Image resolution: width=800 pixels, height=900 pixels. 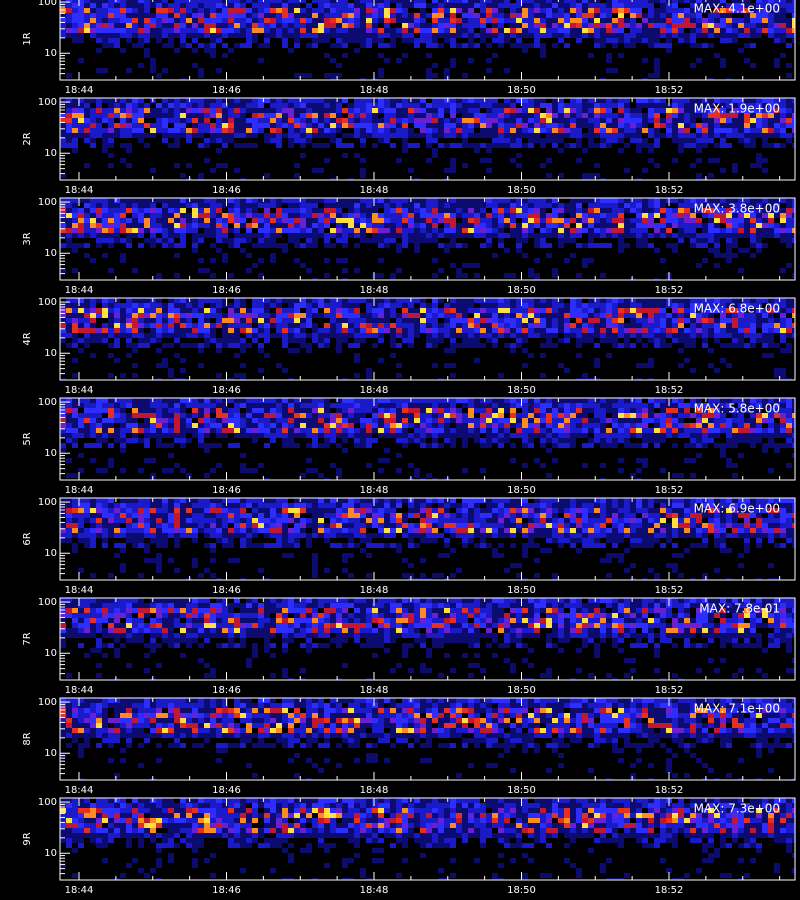 What do you see at coordinates (226, 90) in the screenshot?
I see `x-tick-label: 18:46` at bounding box center [226, 90].